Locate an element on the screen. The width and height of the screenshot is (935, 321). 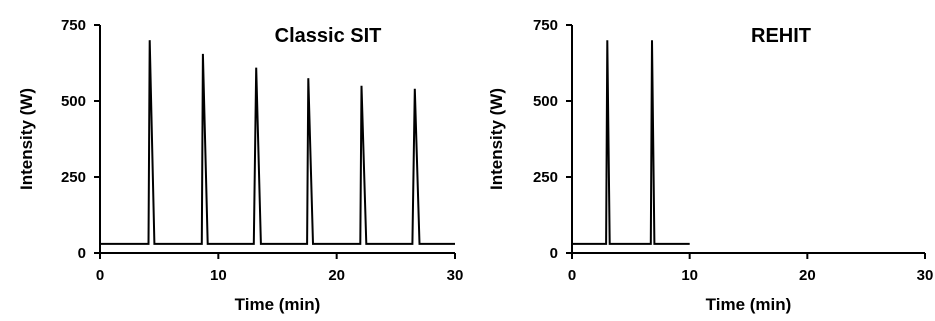
series-line is located at coordinates (631, 142).